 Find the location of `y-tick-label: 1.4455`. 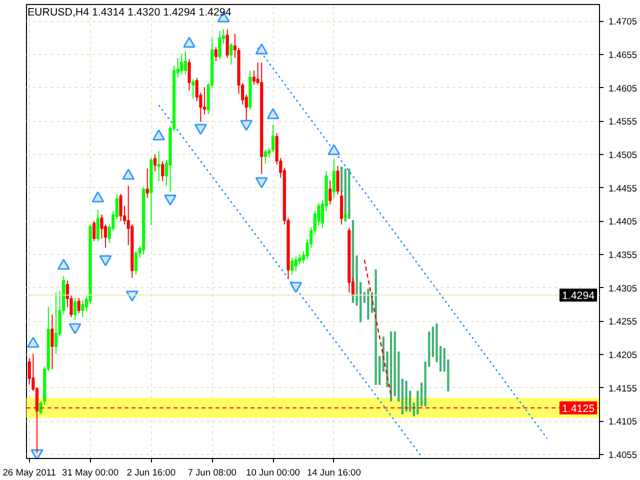

y-tick-label: 1.4455 is located at coordinates (623, 188).